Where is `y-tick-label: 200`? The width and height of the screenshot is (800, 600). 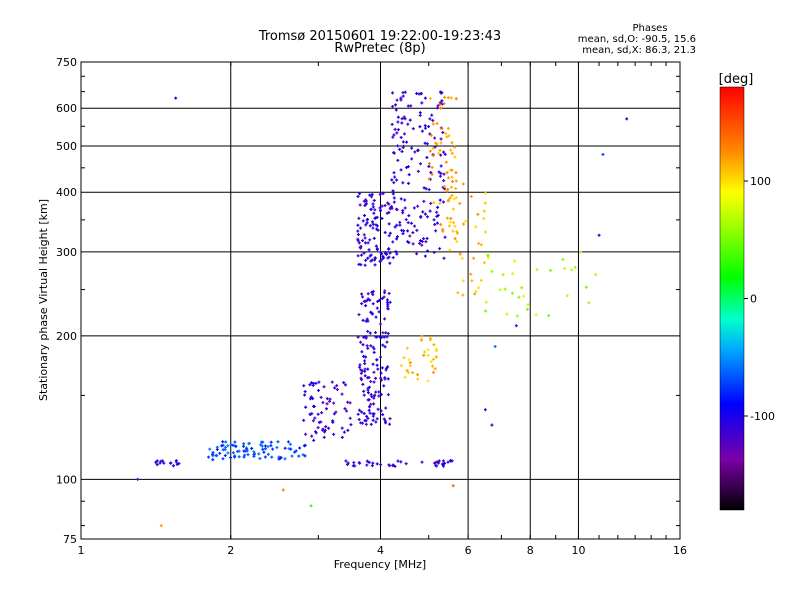
y-tick-label: 200 is located at coordinates (66, 336).